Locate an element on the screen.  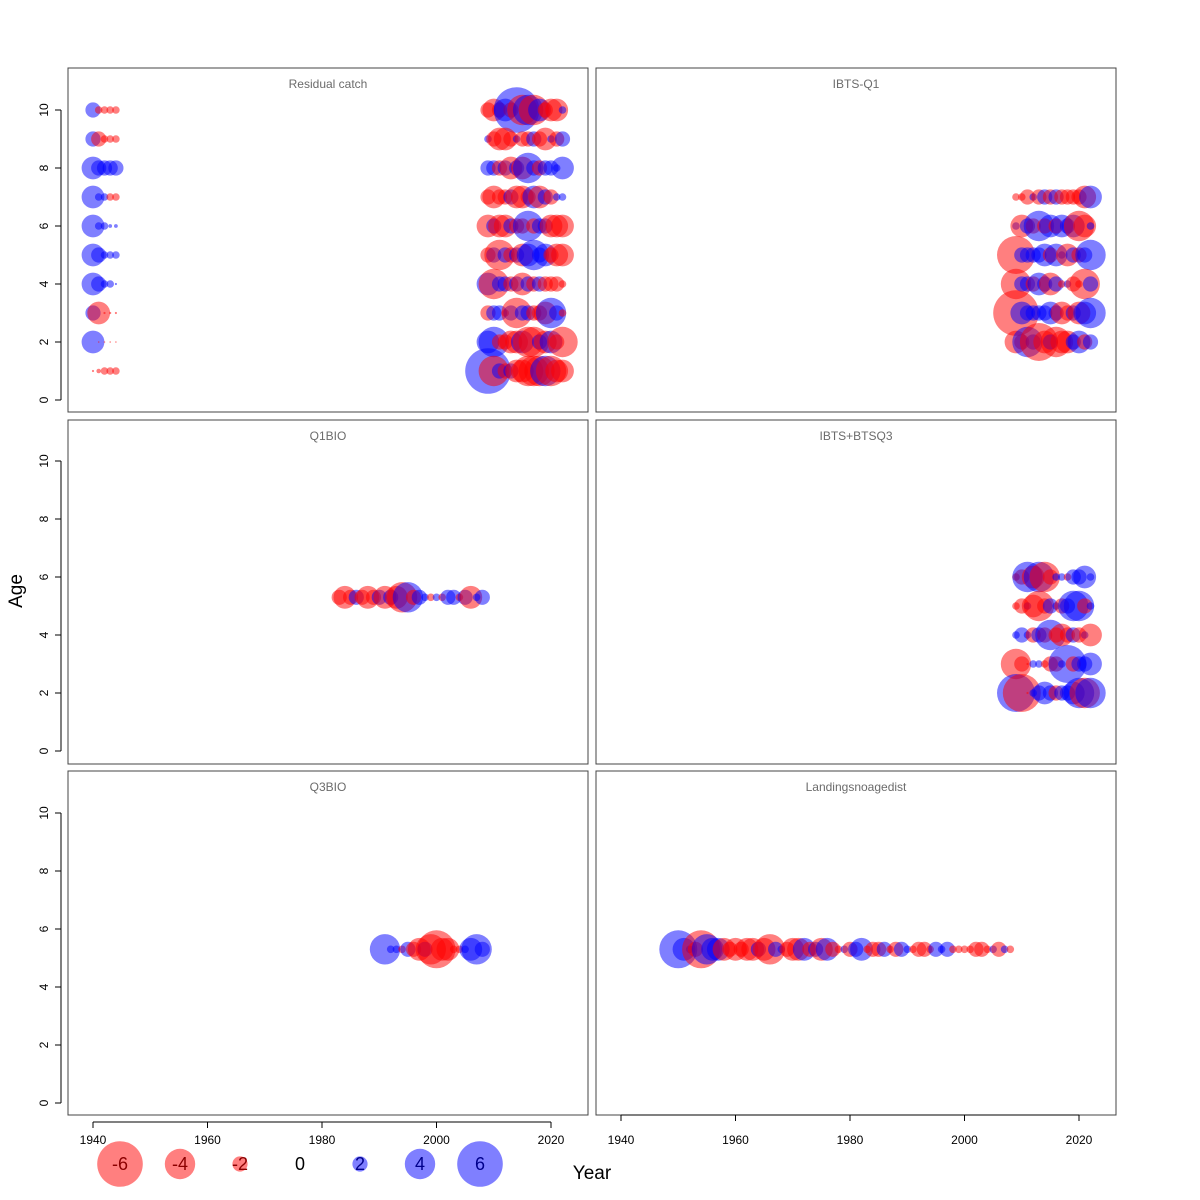
panel-ibts-btsq3: IBTS+BTSQ3 is located at coordinates (856, 592).